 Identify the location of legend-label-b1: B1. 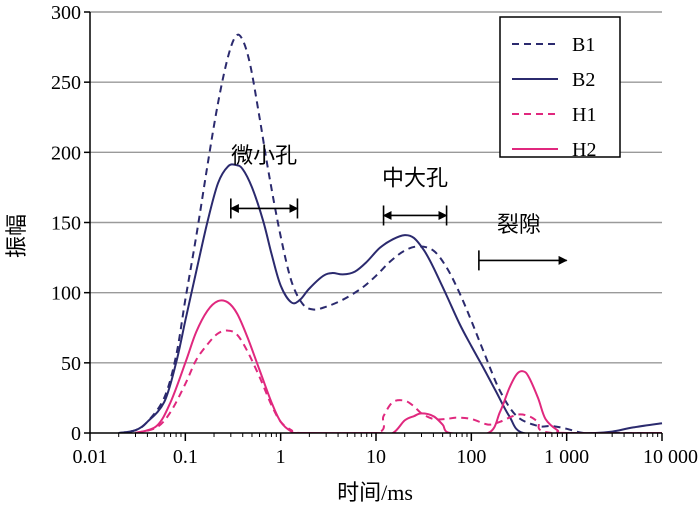
(583, 45).